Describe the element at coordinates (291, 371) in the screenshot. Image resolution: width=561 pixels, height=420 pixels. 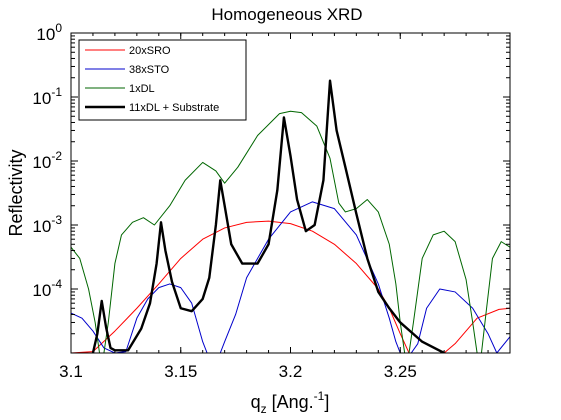
I see `x-tick-label: 3.2` at that location.